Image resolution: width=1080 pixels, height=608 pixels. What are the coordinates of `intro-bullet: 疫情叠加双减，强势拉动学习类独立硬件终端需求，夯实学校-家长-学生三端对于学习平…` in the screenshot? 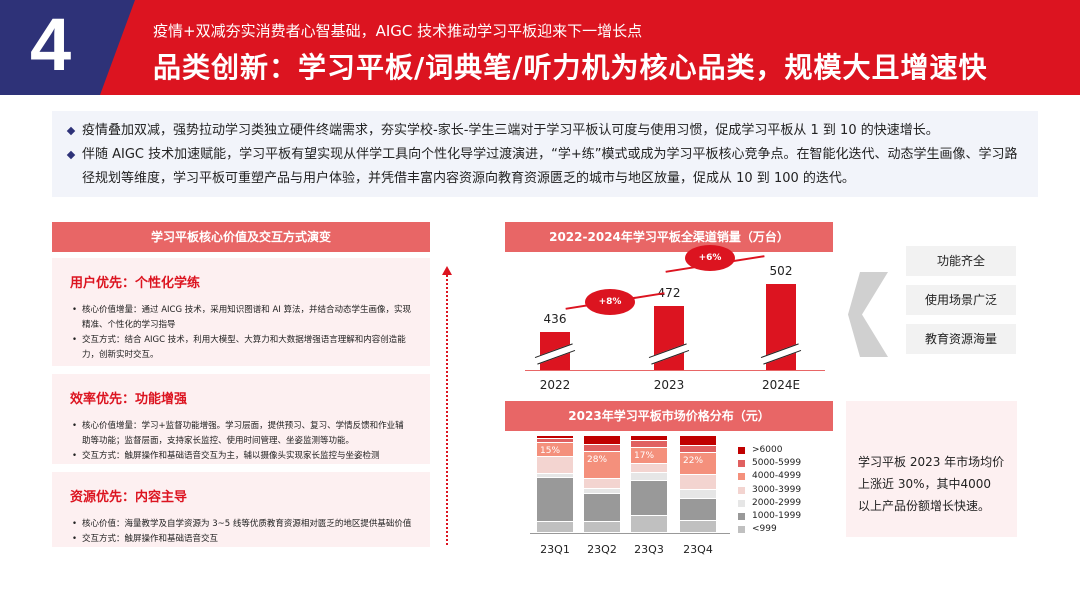 It's located at (545, 131).